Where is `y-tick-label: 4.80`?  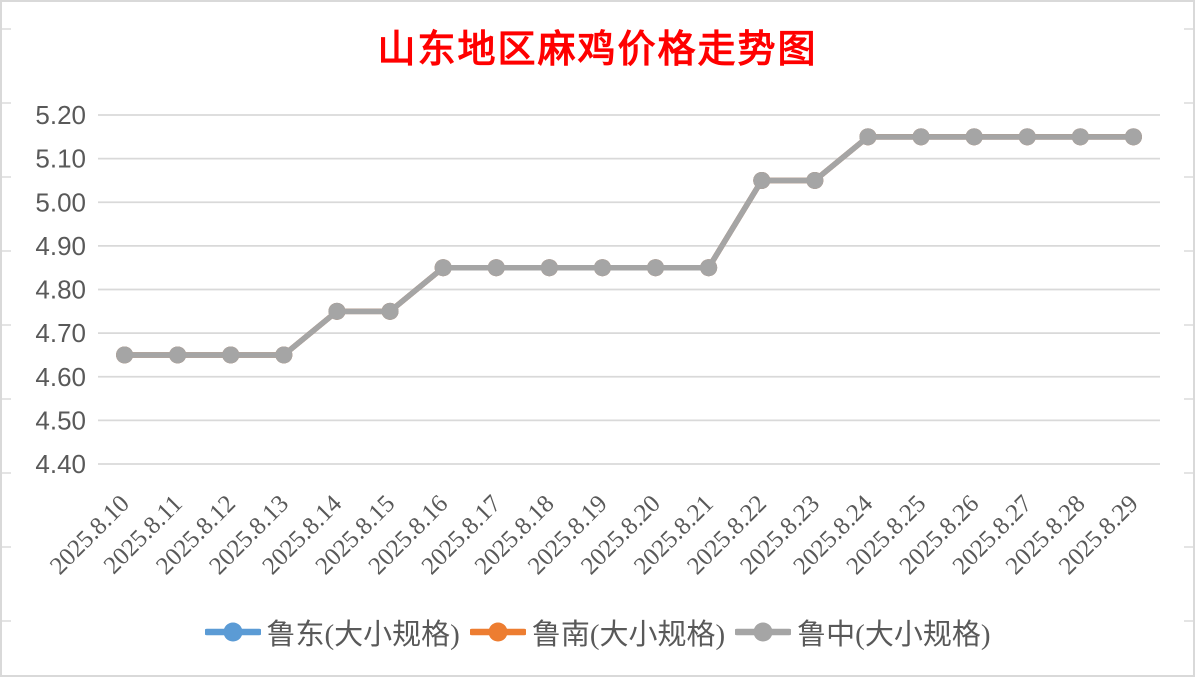
y-tick-label: 4.80 is located at coordinates (60, 290).